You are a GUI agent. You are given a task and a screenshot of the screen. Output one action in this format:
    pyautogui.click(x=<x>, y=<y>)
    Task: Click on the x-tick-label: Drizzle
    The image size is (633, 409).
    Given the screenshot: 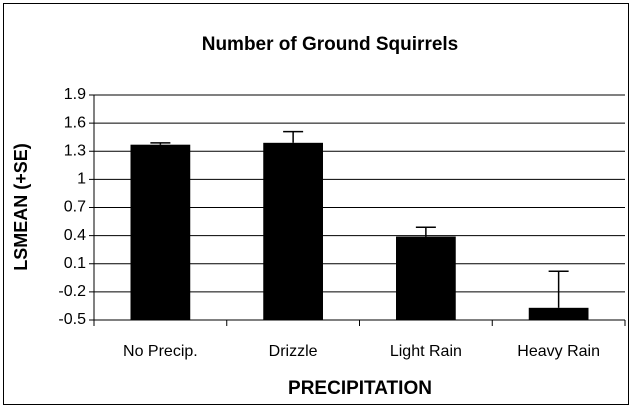 What is the action you would take?
    pyautogui.click(x=293, y=351)
    